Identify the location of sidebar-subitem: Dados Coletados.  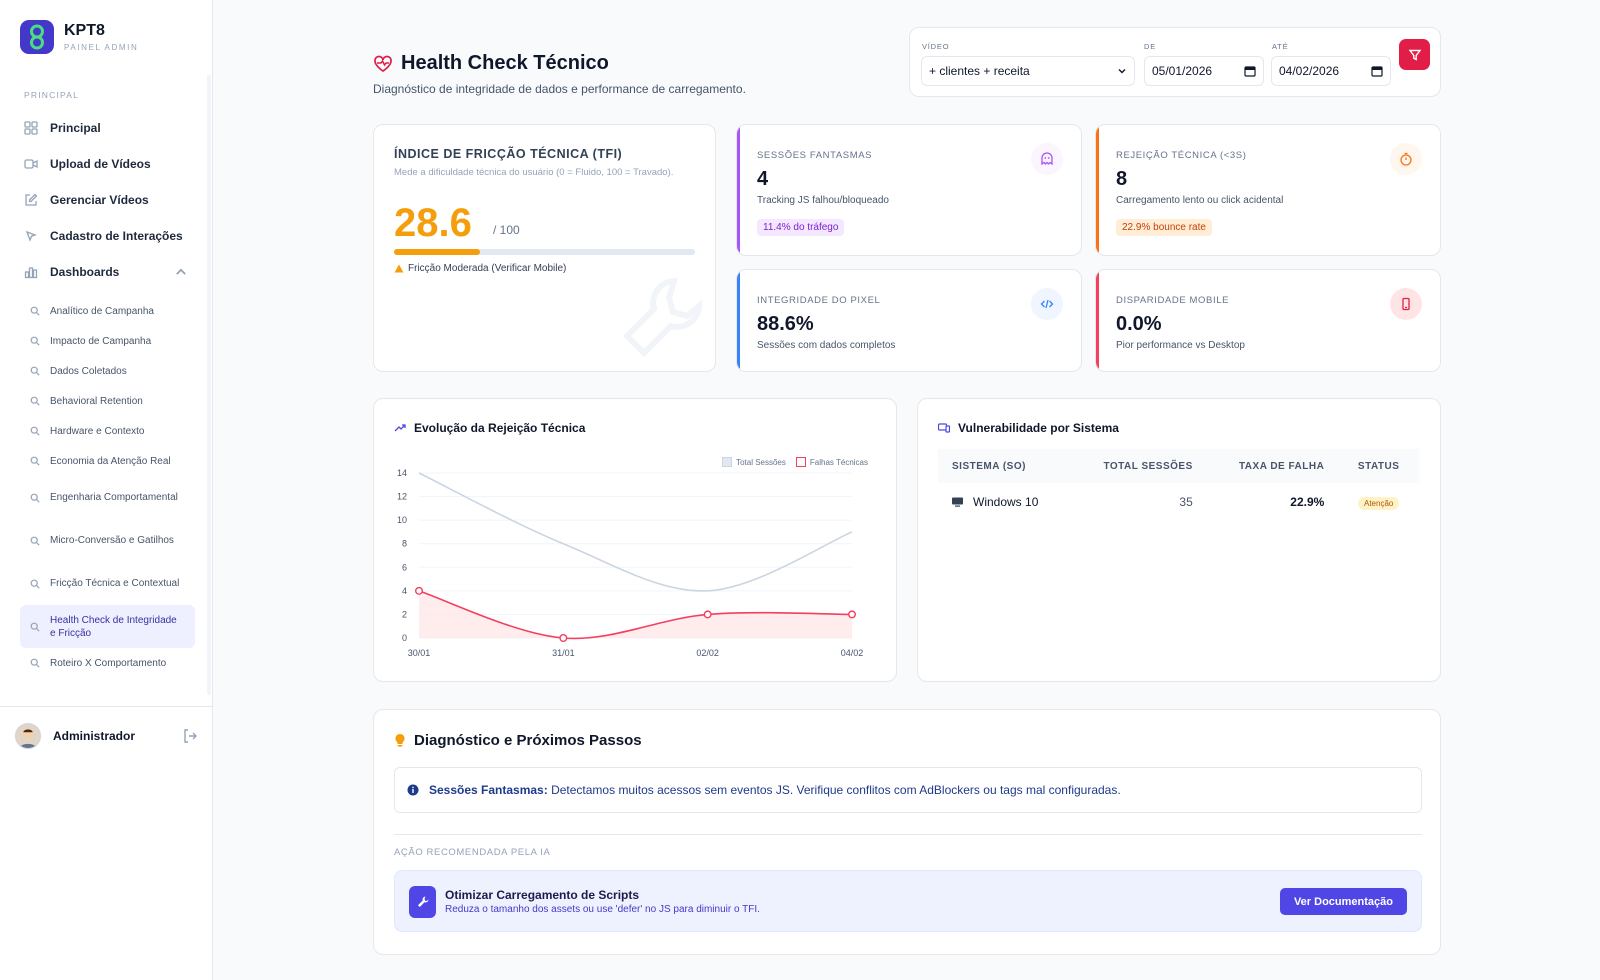
(107, 371).